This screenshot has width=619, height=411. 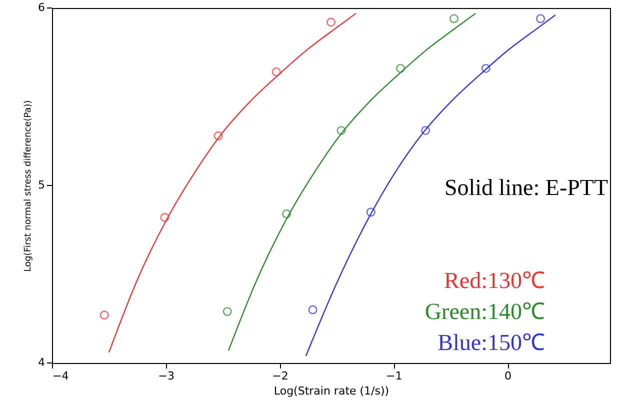 What do you see at coordinates (280, 376) in the screenshot?
I see `x-tick-label: −2` at bounding box center [280, 376].